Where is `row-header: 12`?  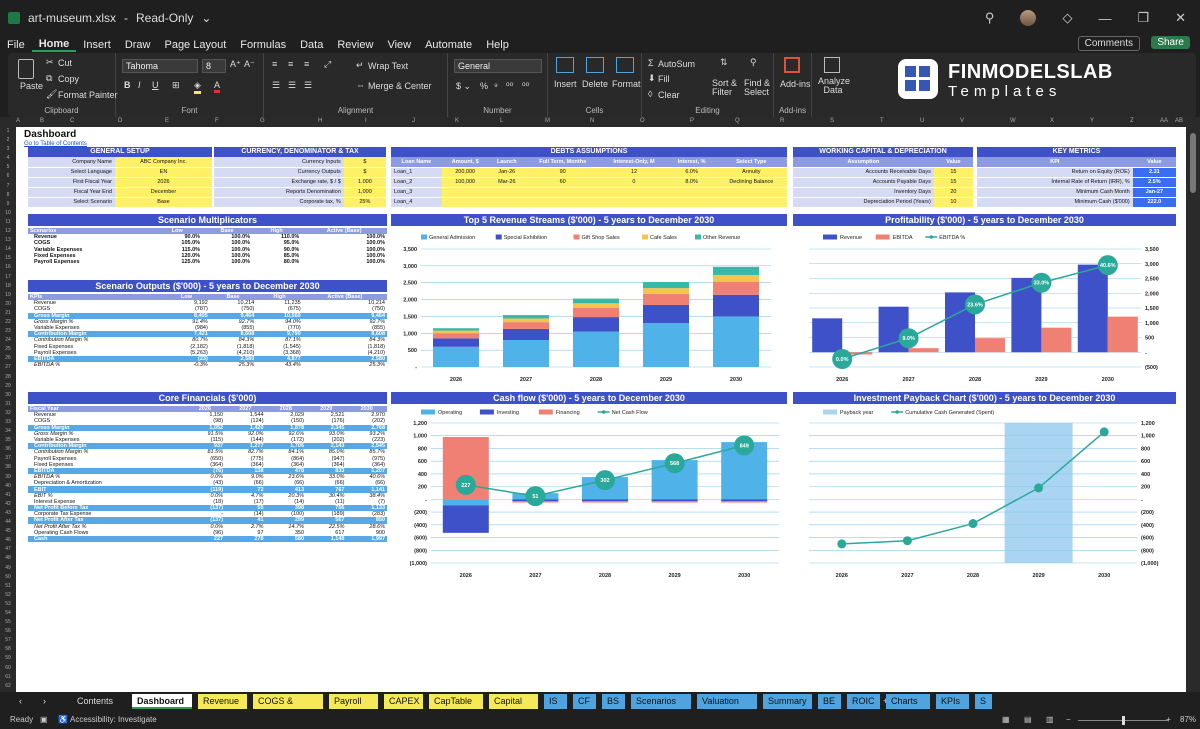 row-header: 12 is located at coordinates (8, 231).